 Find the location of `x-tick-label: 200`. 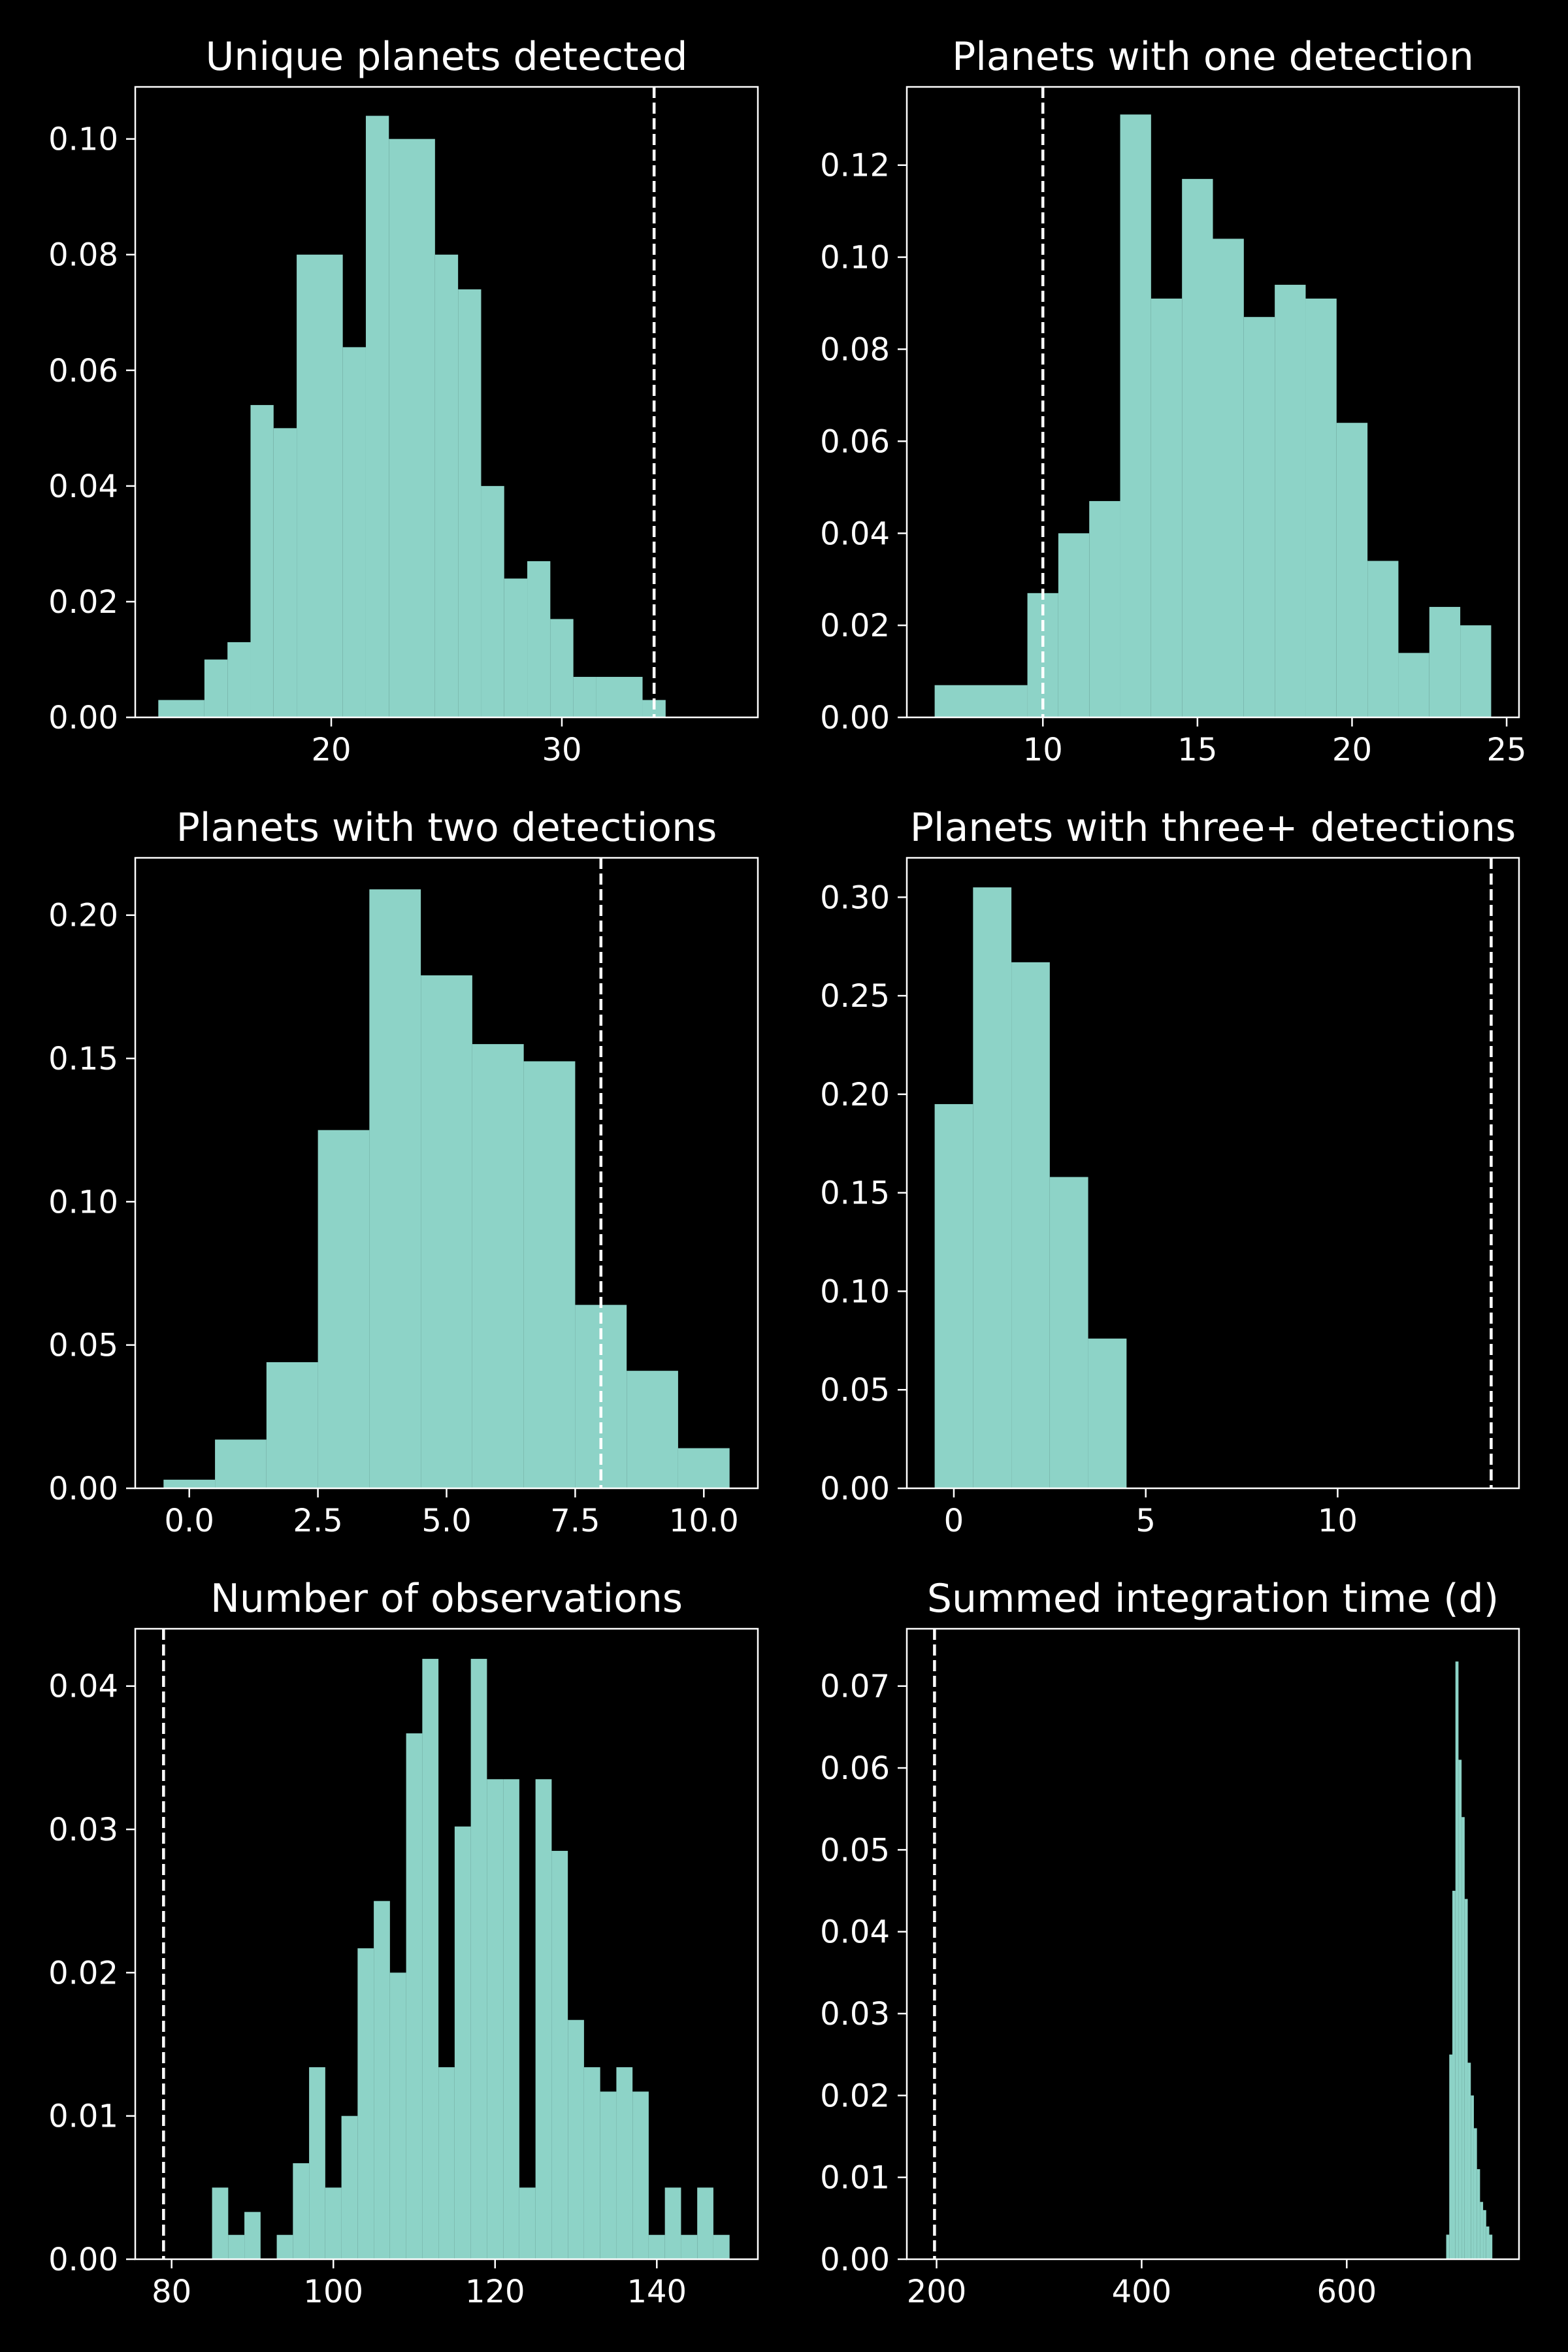

x-tick-label: 200 is located at coordinates (937, 2292).